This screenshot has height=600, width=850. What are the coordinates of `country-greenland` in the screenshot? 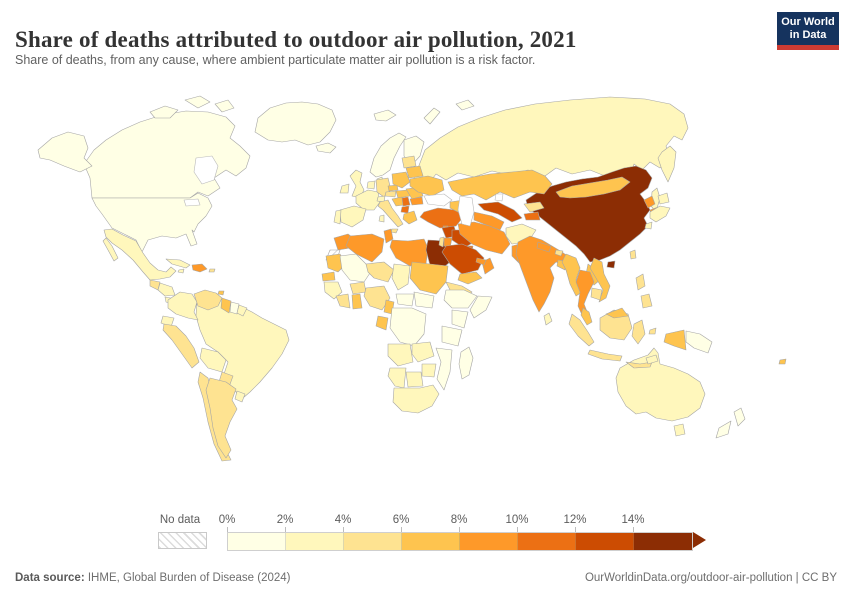 It's located at (295, 123).